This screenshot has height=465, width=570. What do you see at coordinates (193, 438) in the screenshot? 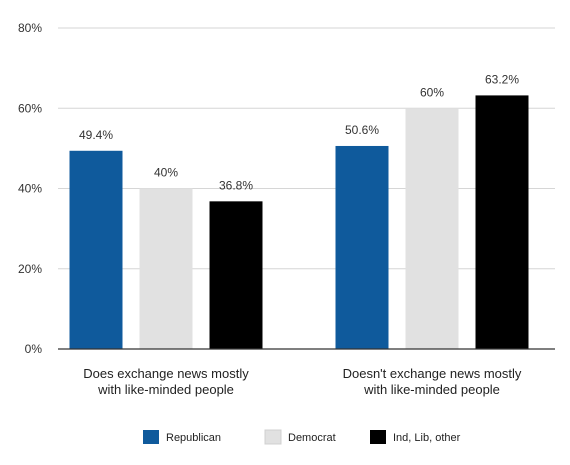
I see `legend-label: Republican` at bounding box center [193, 438].